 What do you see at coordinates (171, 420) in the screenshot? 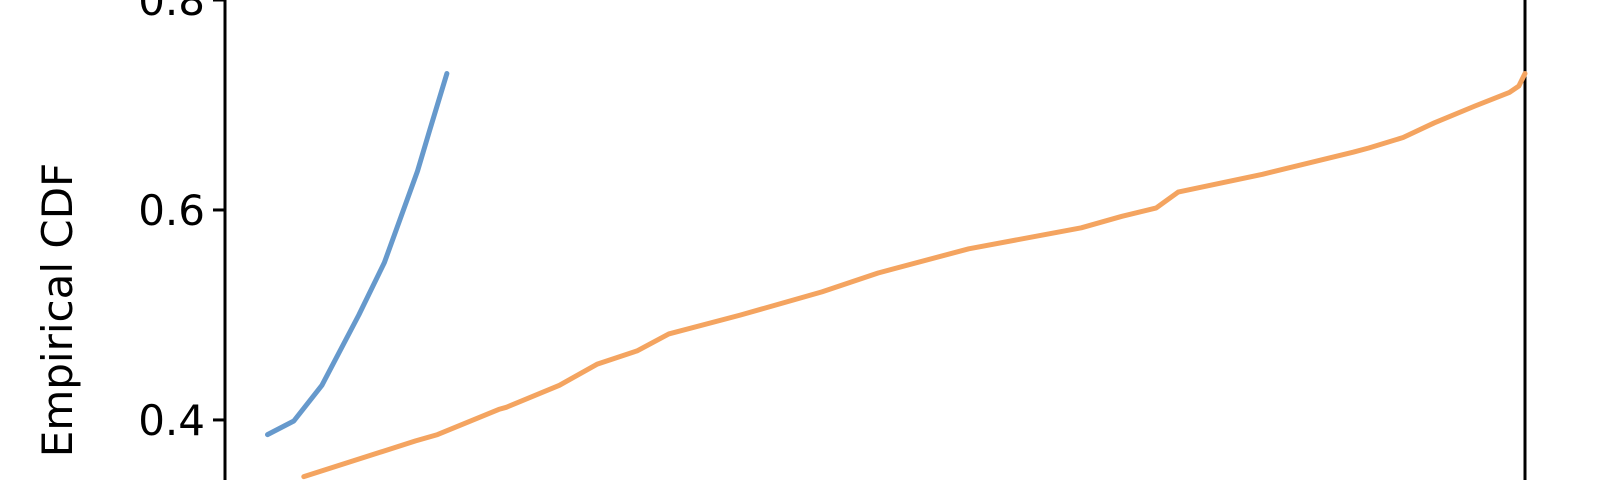
I see `y-tick-label-0.4: 0.4` at bounding box center [171, 420].